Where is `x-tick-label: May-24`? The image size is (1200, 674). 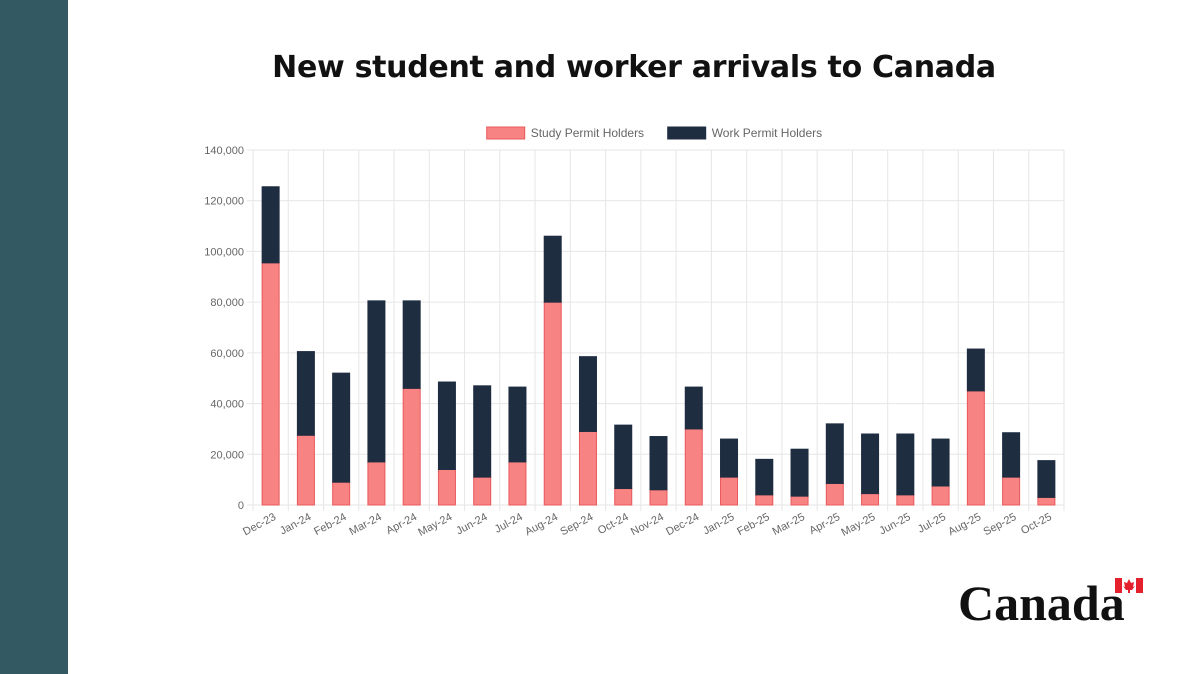
x-tick-label: May-24 is located at coordinates (435, 525).